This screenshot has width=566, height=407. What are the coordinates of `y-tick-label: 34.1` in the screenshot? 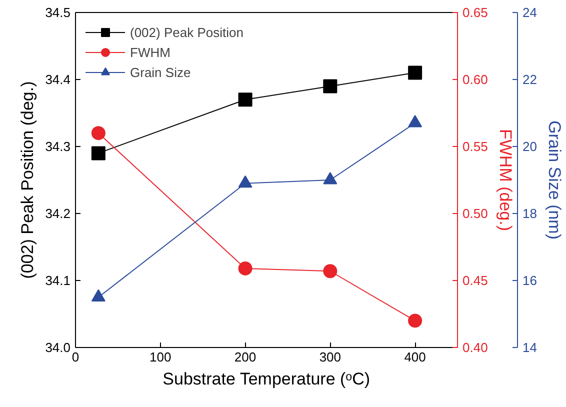 It's located at (58, 280).